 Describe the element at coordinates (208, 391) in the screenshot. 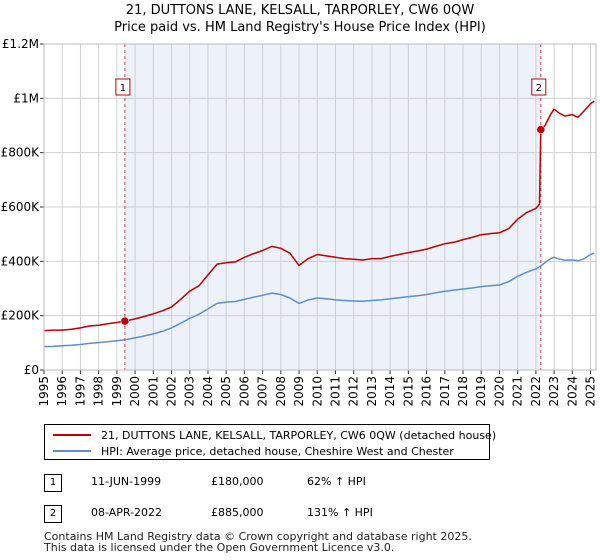

I see `x-tick-label: 2004` at that location.